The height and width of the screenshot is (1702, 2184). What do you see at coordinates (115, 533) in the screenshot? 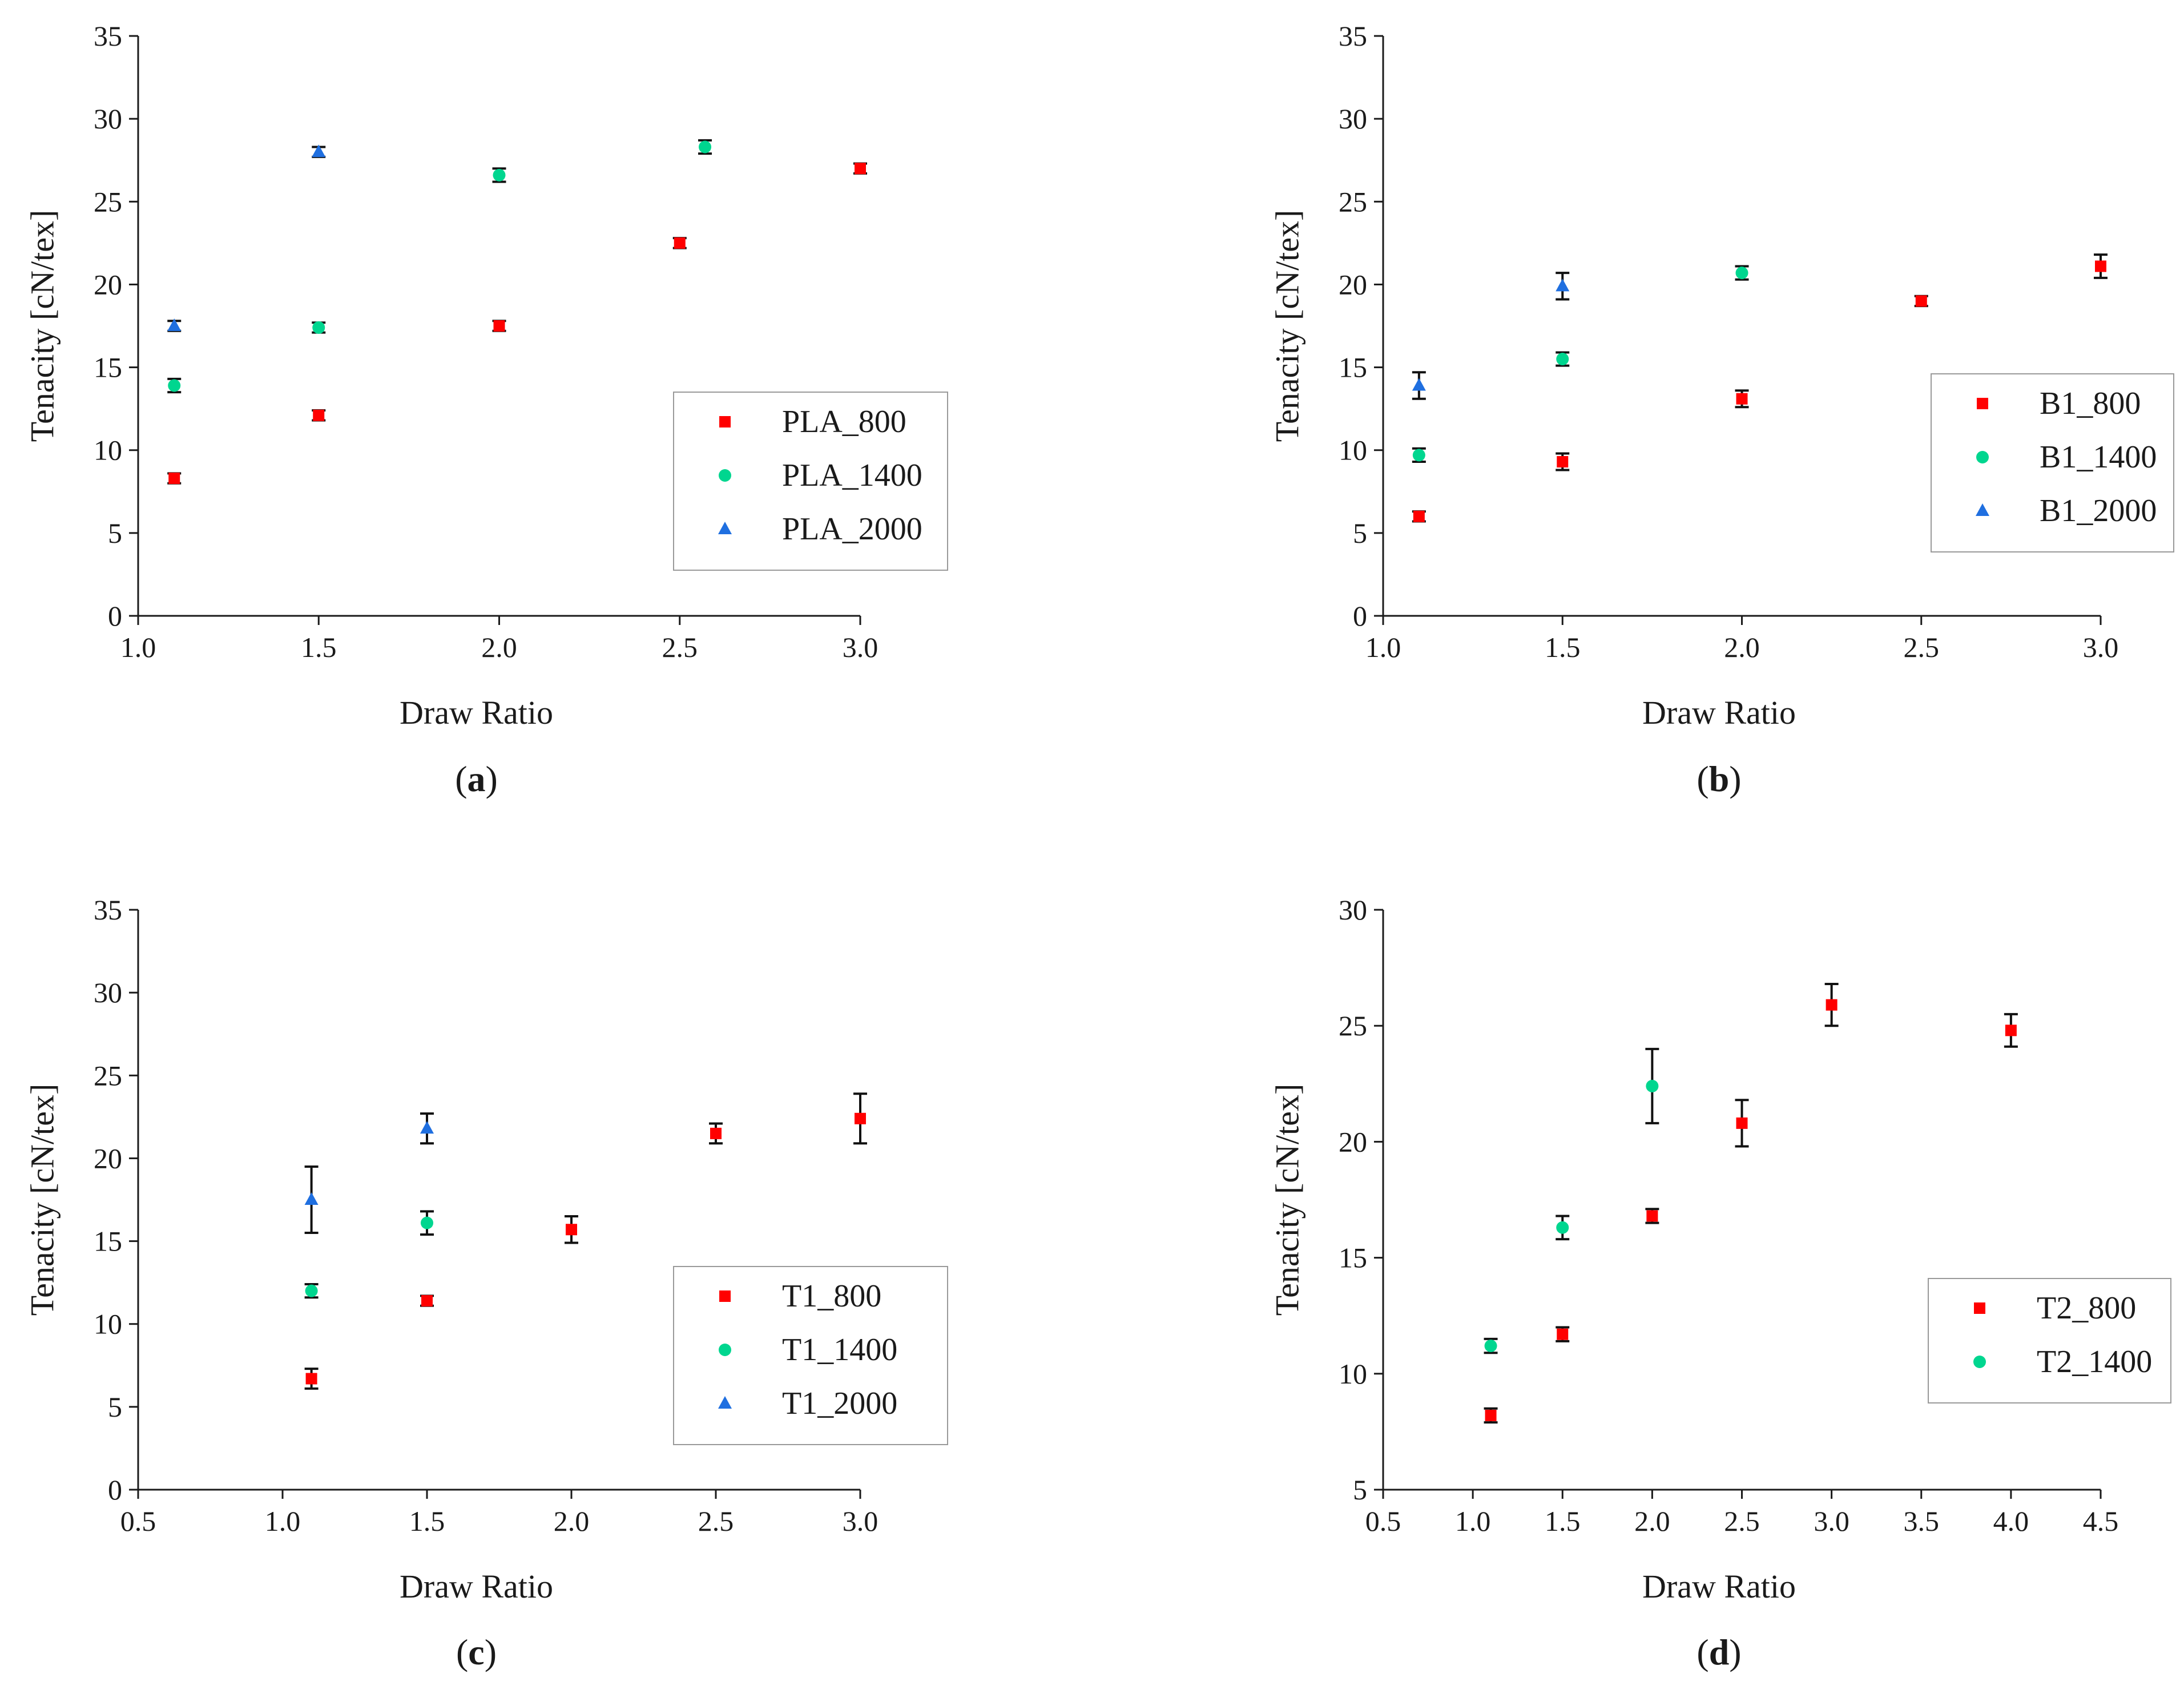
I see `y-tick-label: 5` at bounding box center [115, 533].